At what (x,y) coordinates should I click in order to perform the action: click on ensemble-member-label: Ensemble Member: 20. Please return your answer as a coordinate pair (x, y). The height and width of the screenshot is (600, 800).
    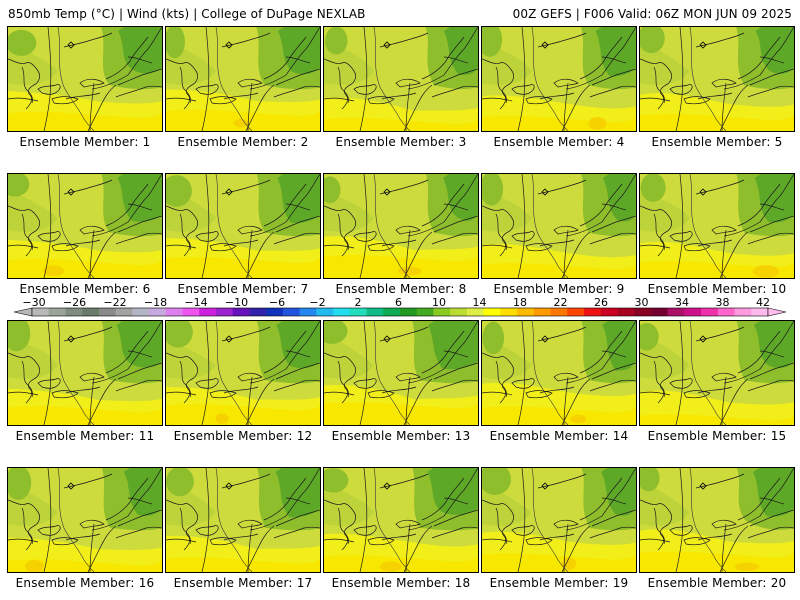
    Looking at the image, I should click on (717, 583).